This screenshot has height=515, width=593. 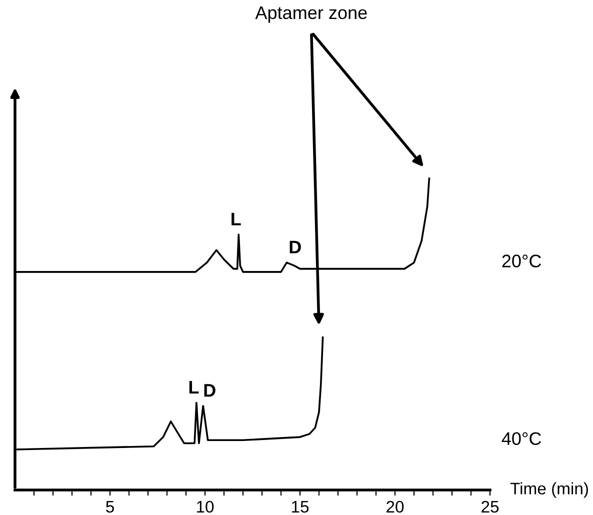 What do you see at coordinates (549, 490) in the screenshot?
I see `x-axis-title: Time (min)` at bounding box center [549, 490].